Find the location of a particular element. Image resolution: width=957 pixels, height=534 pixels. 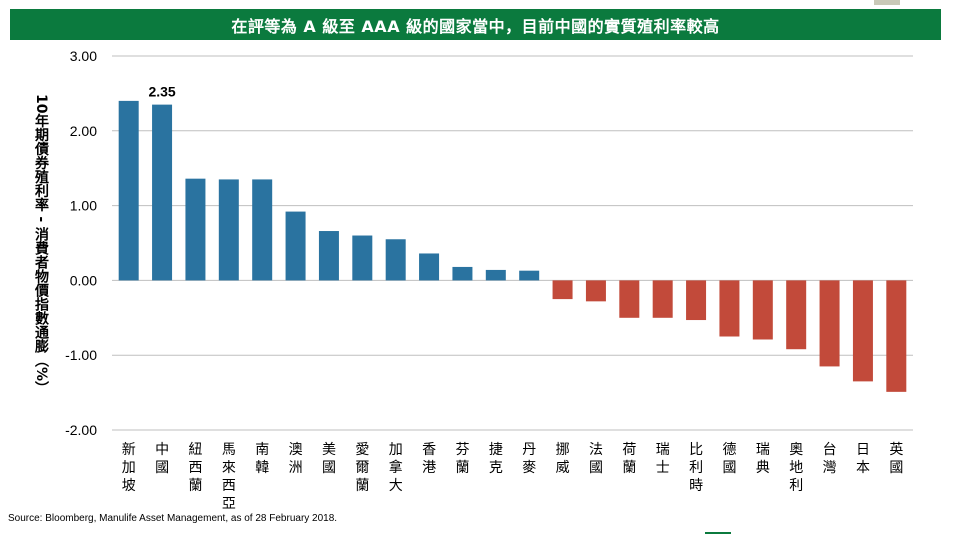

y-tick-label: 2.00 is located at coordinates (83, 131).